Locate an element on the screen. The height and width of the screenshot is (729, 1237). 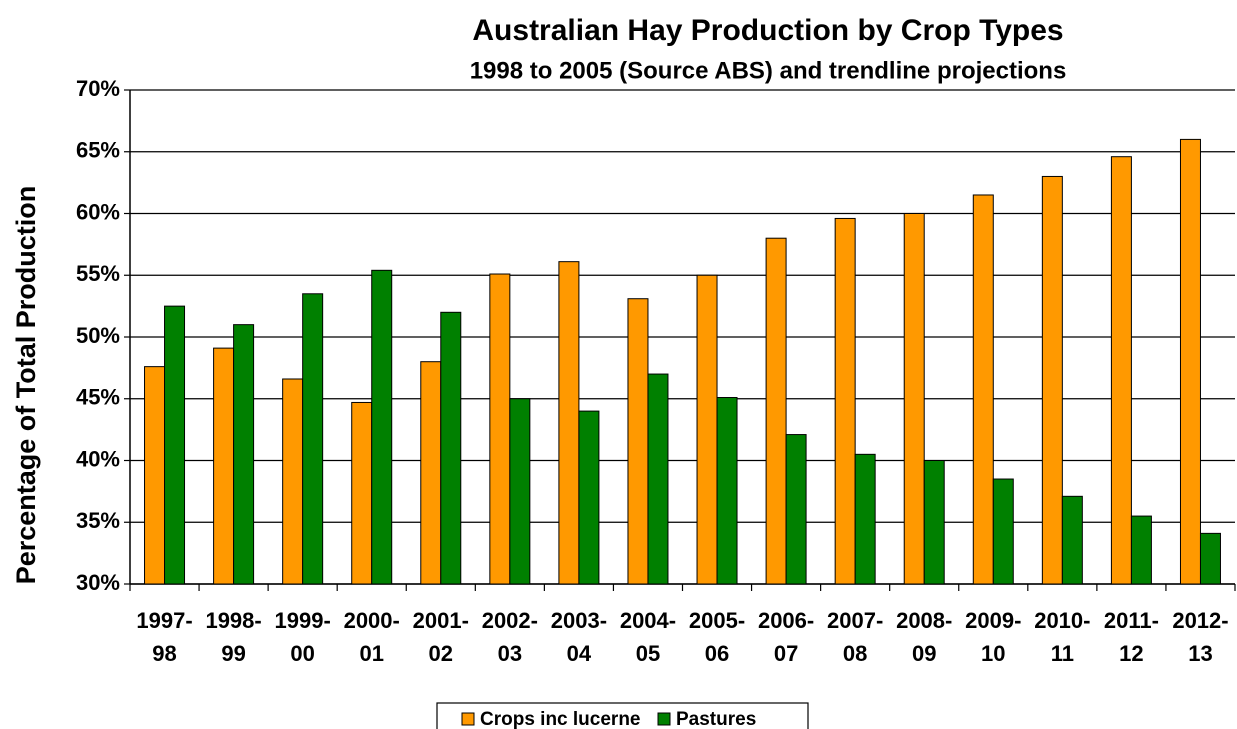
x-tick-label: 11 is located at coordinates (1062, 653).